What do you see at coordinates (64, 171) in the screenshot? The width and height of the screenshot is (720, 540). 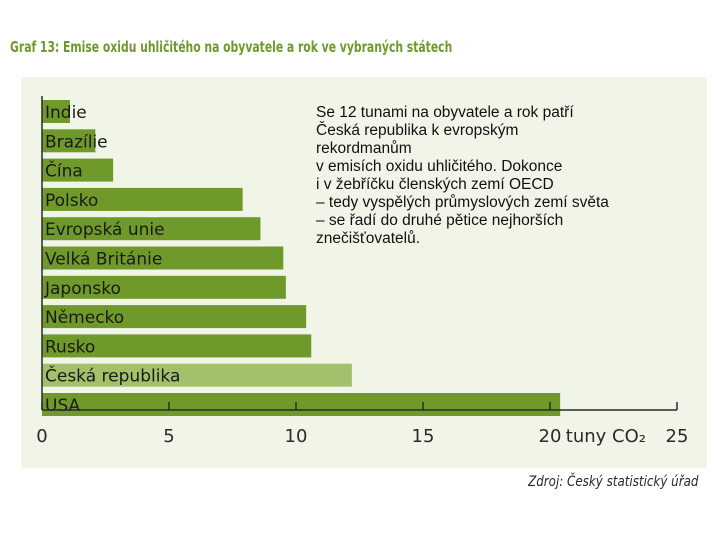 I see `bar-label: Čína` at bounding box center [64, 171].